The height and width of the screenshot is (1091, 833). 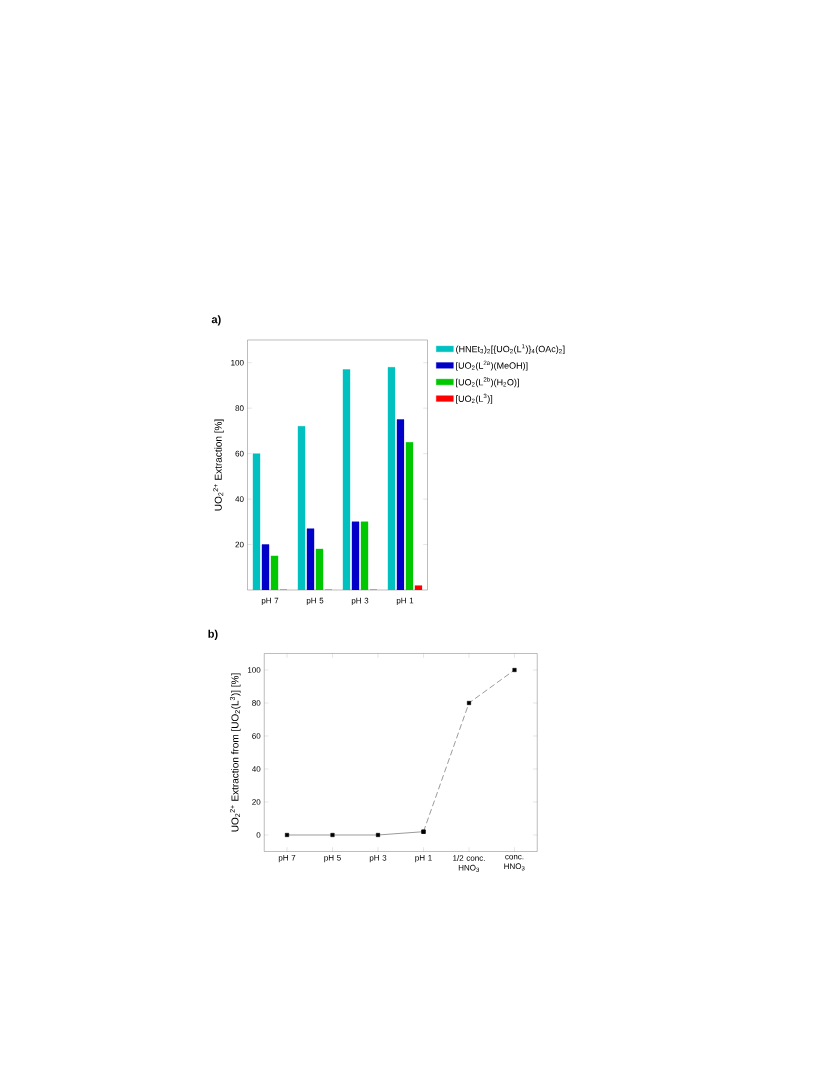 What do you see at coordinates (474, 398) in the screenshot?
I see `legend-label: [UO$_{2}$(L$^{3}$)]` at bounding box center [474, 398].